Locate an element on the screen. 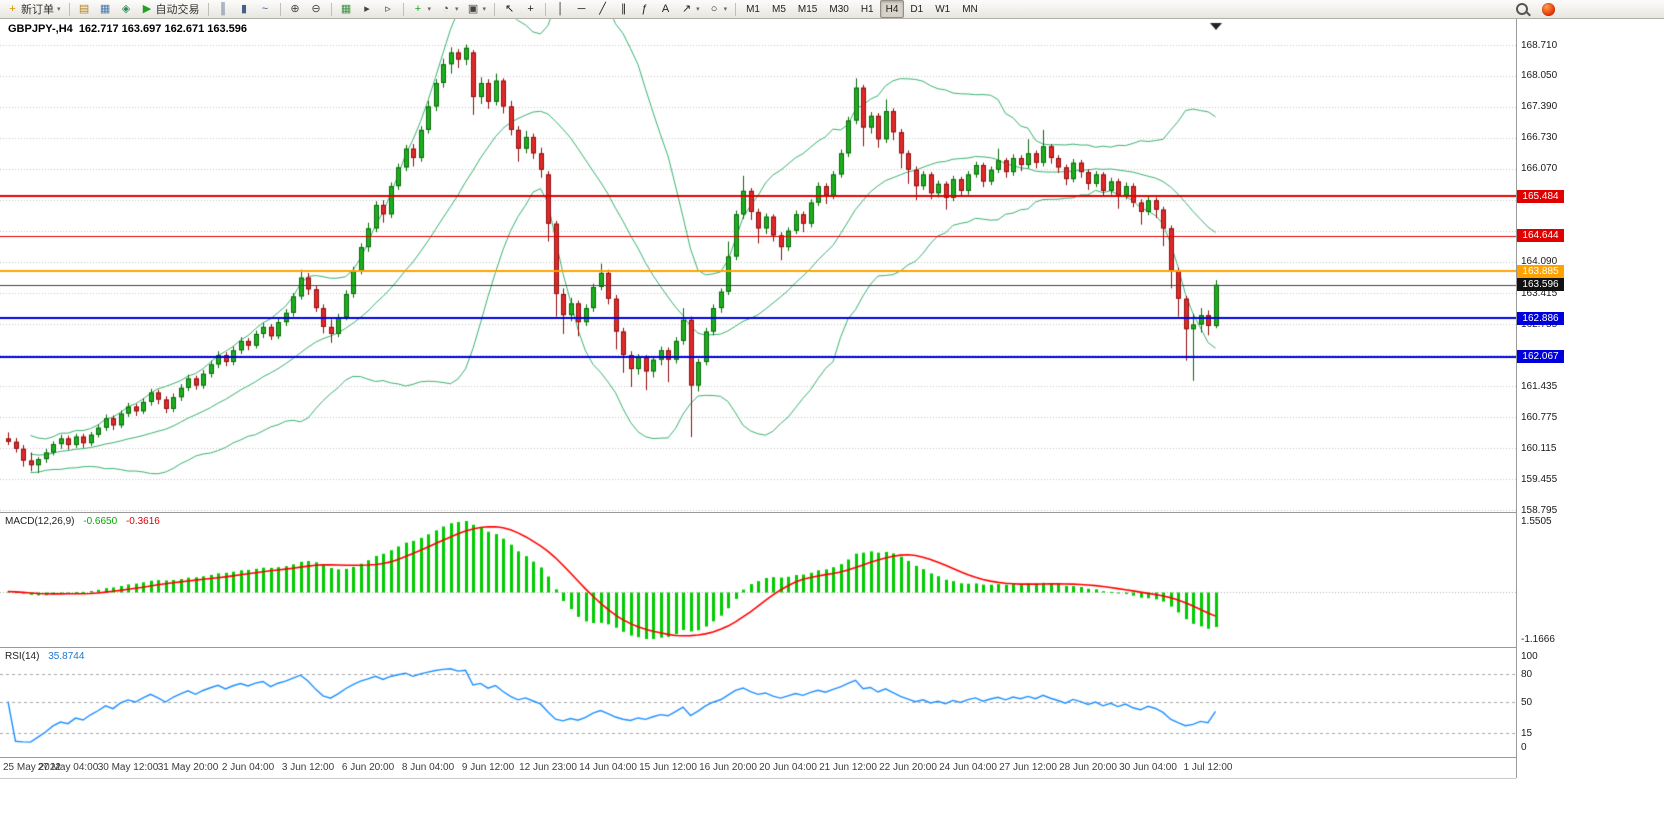  price-tick-label: 161.435 is located at coordinates (1539, 386).